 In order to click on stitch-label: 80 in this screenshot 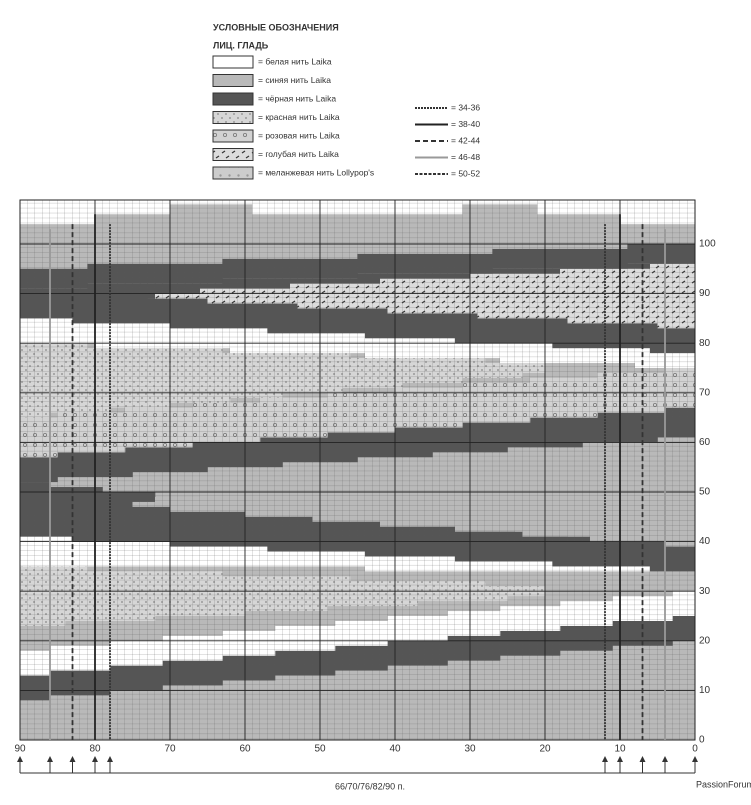, I will do `click(95, 749)`.